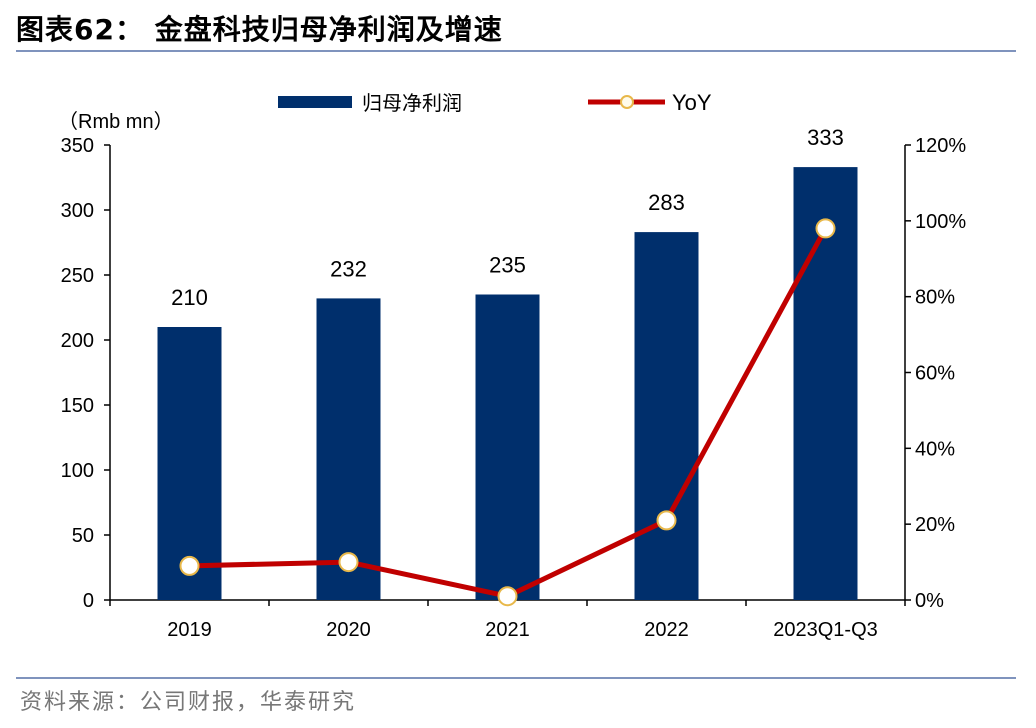 This screenshot has height=728, width=1036. What do you see at coordinates (935, 525) in the screenshot?
I see `y-right-tick-label: 20%` at bounding box center [935, 525].